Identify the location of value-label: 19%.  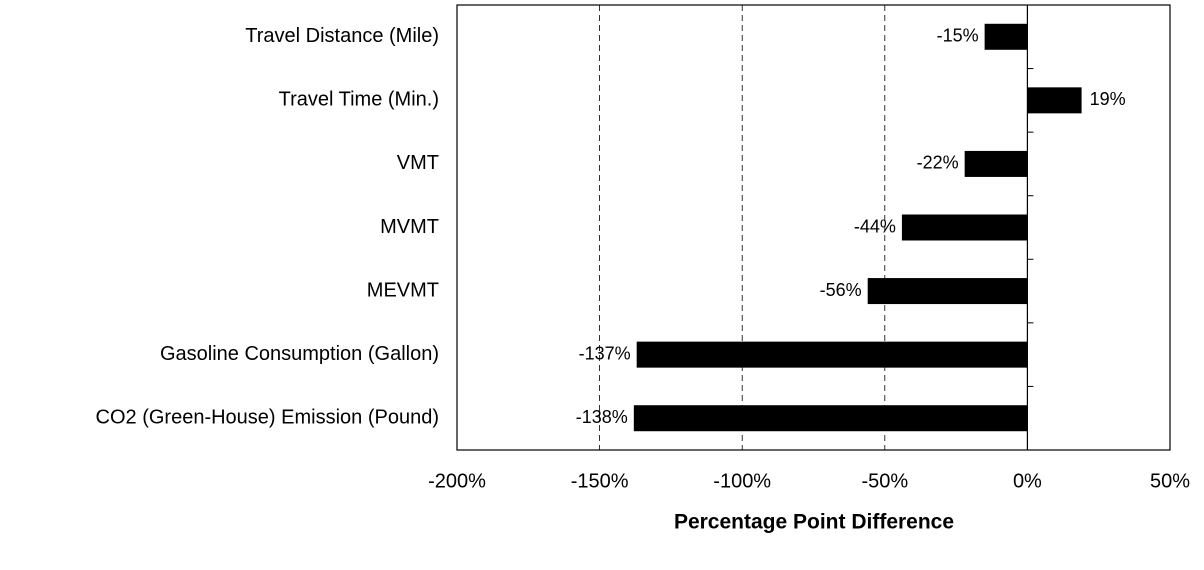
(1108, 99).